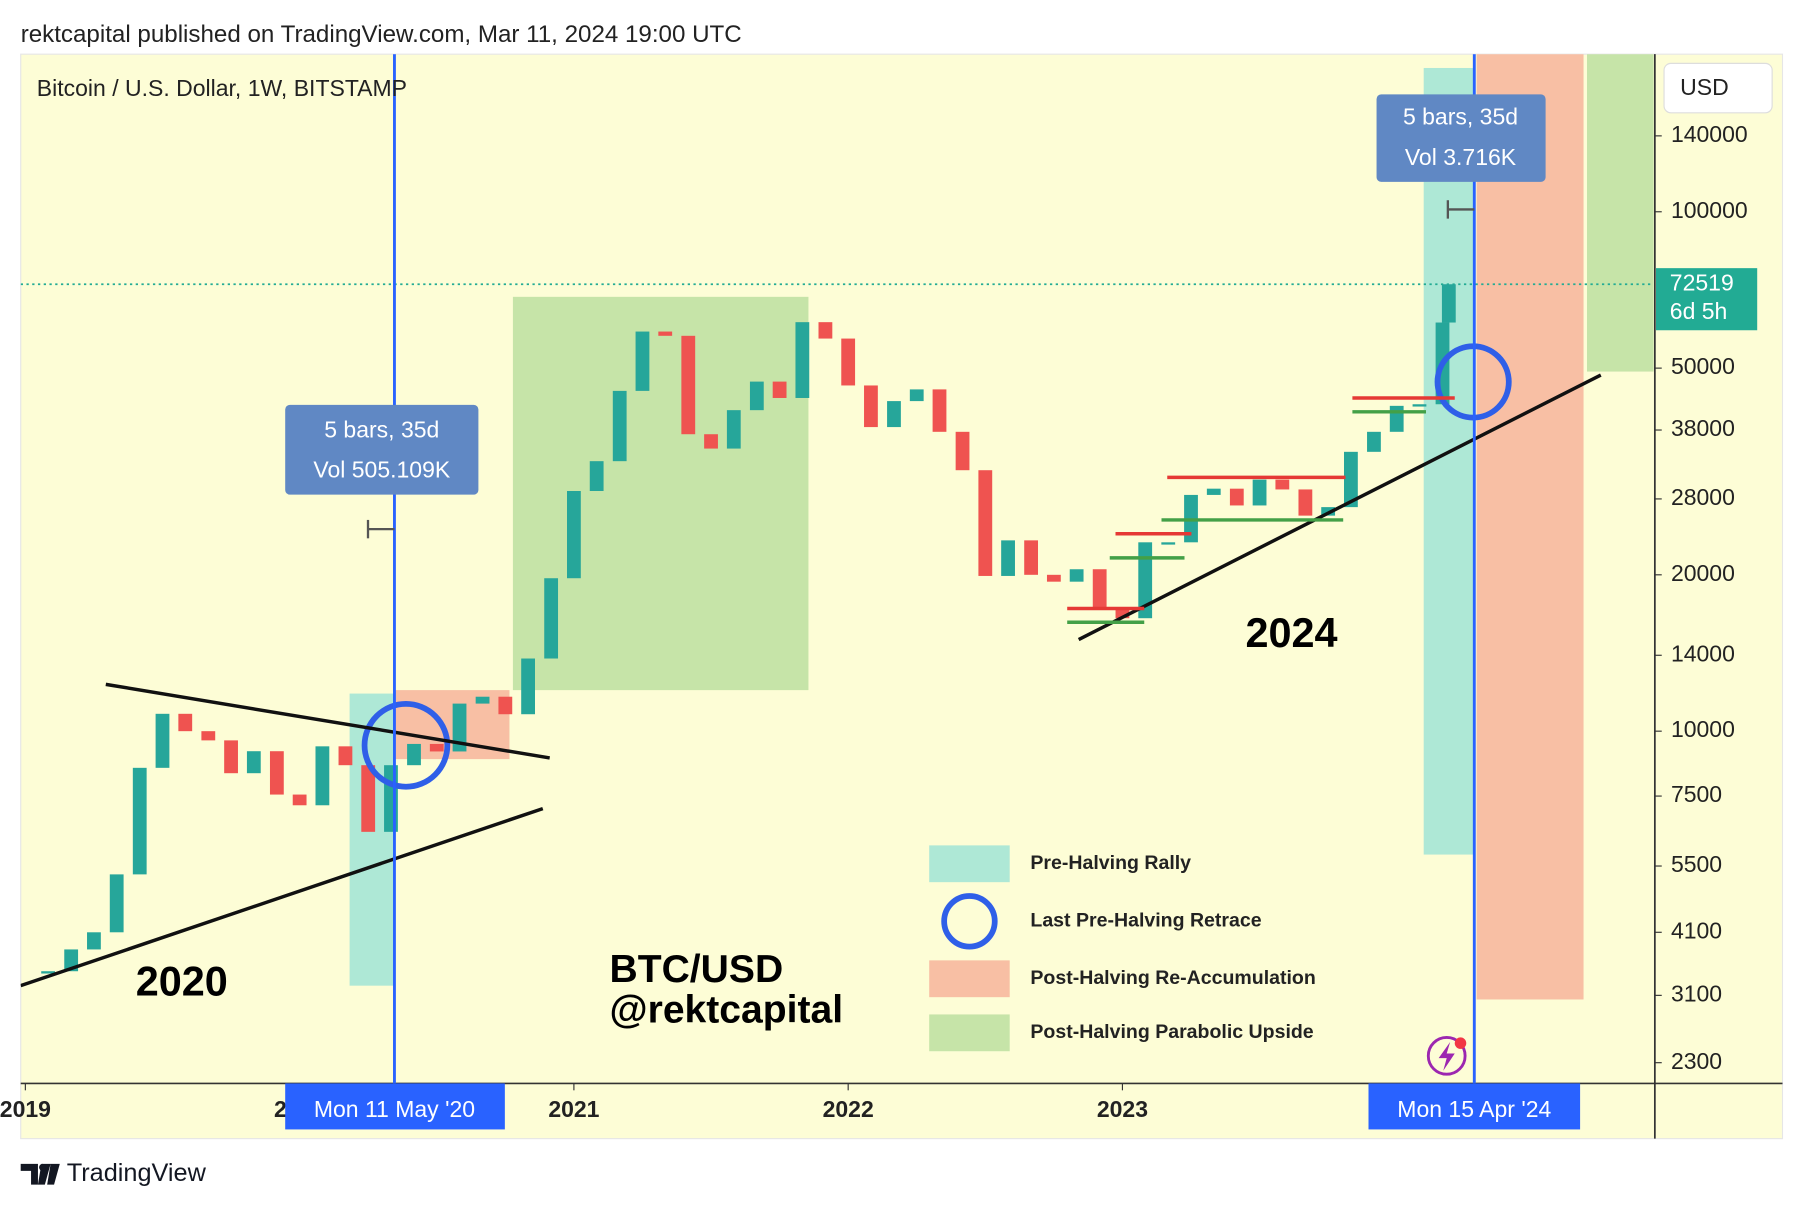 The width and height of the screenshot is (1794, 1207). I want to click on y-tick-label: 140000, so click(1709, 134).